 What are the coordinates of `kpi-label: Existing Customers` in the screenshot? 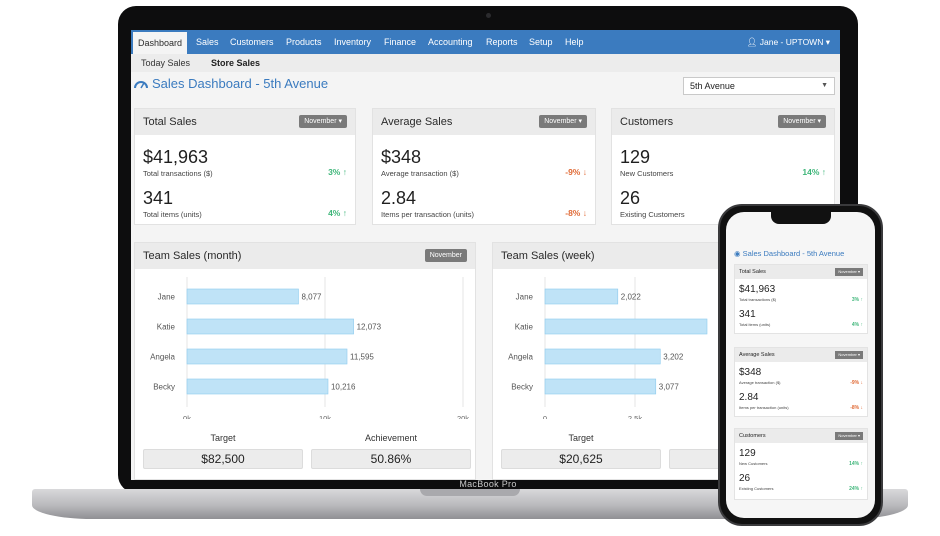 It's located at (652, 214).